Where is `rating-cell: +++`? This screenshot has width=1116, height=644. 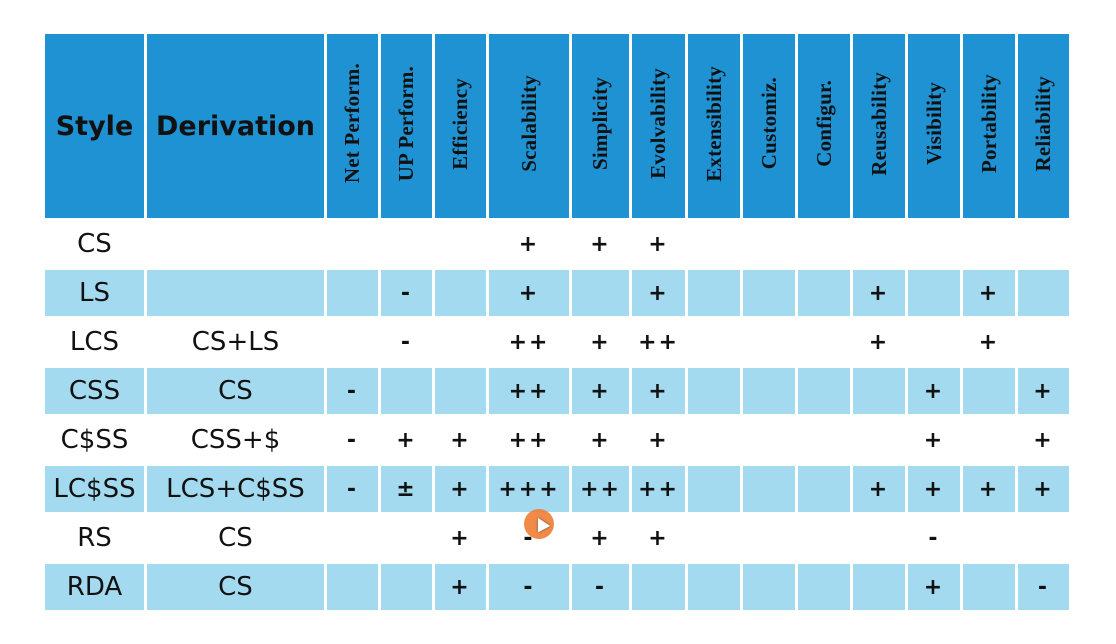 rating-cell: +++ is located at coordinates (529, 489).